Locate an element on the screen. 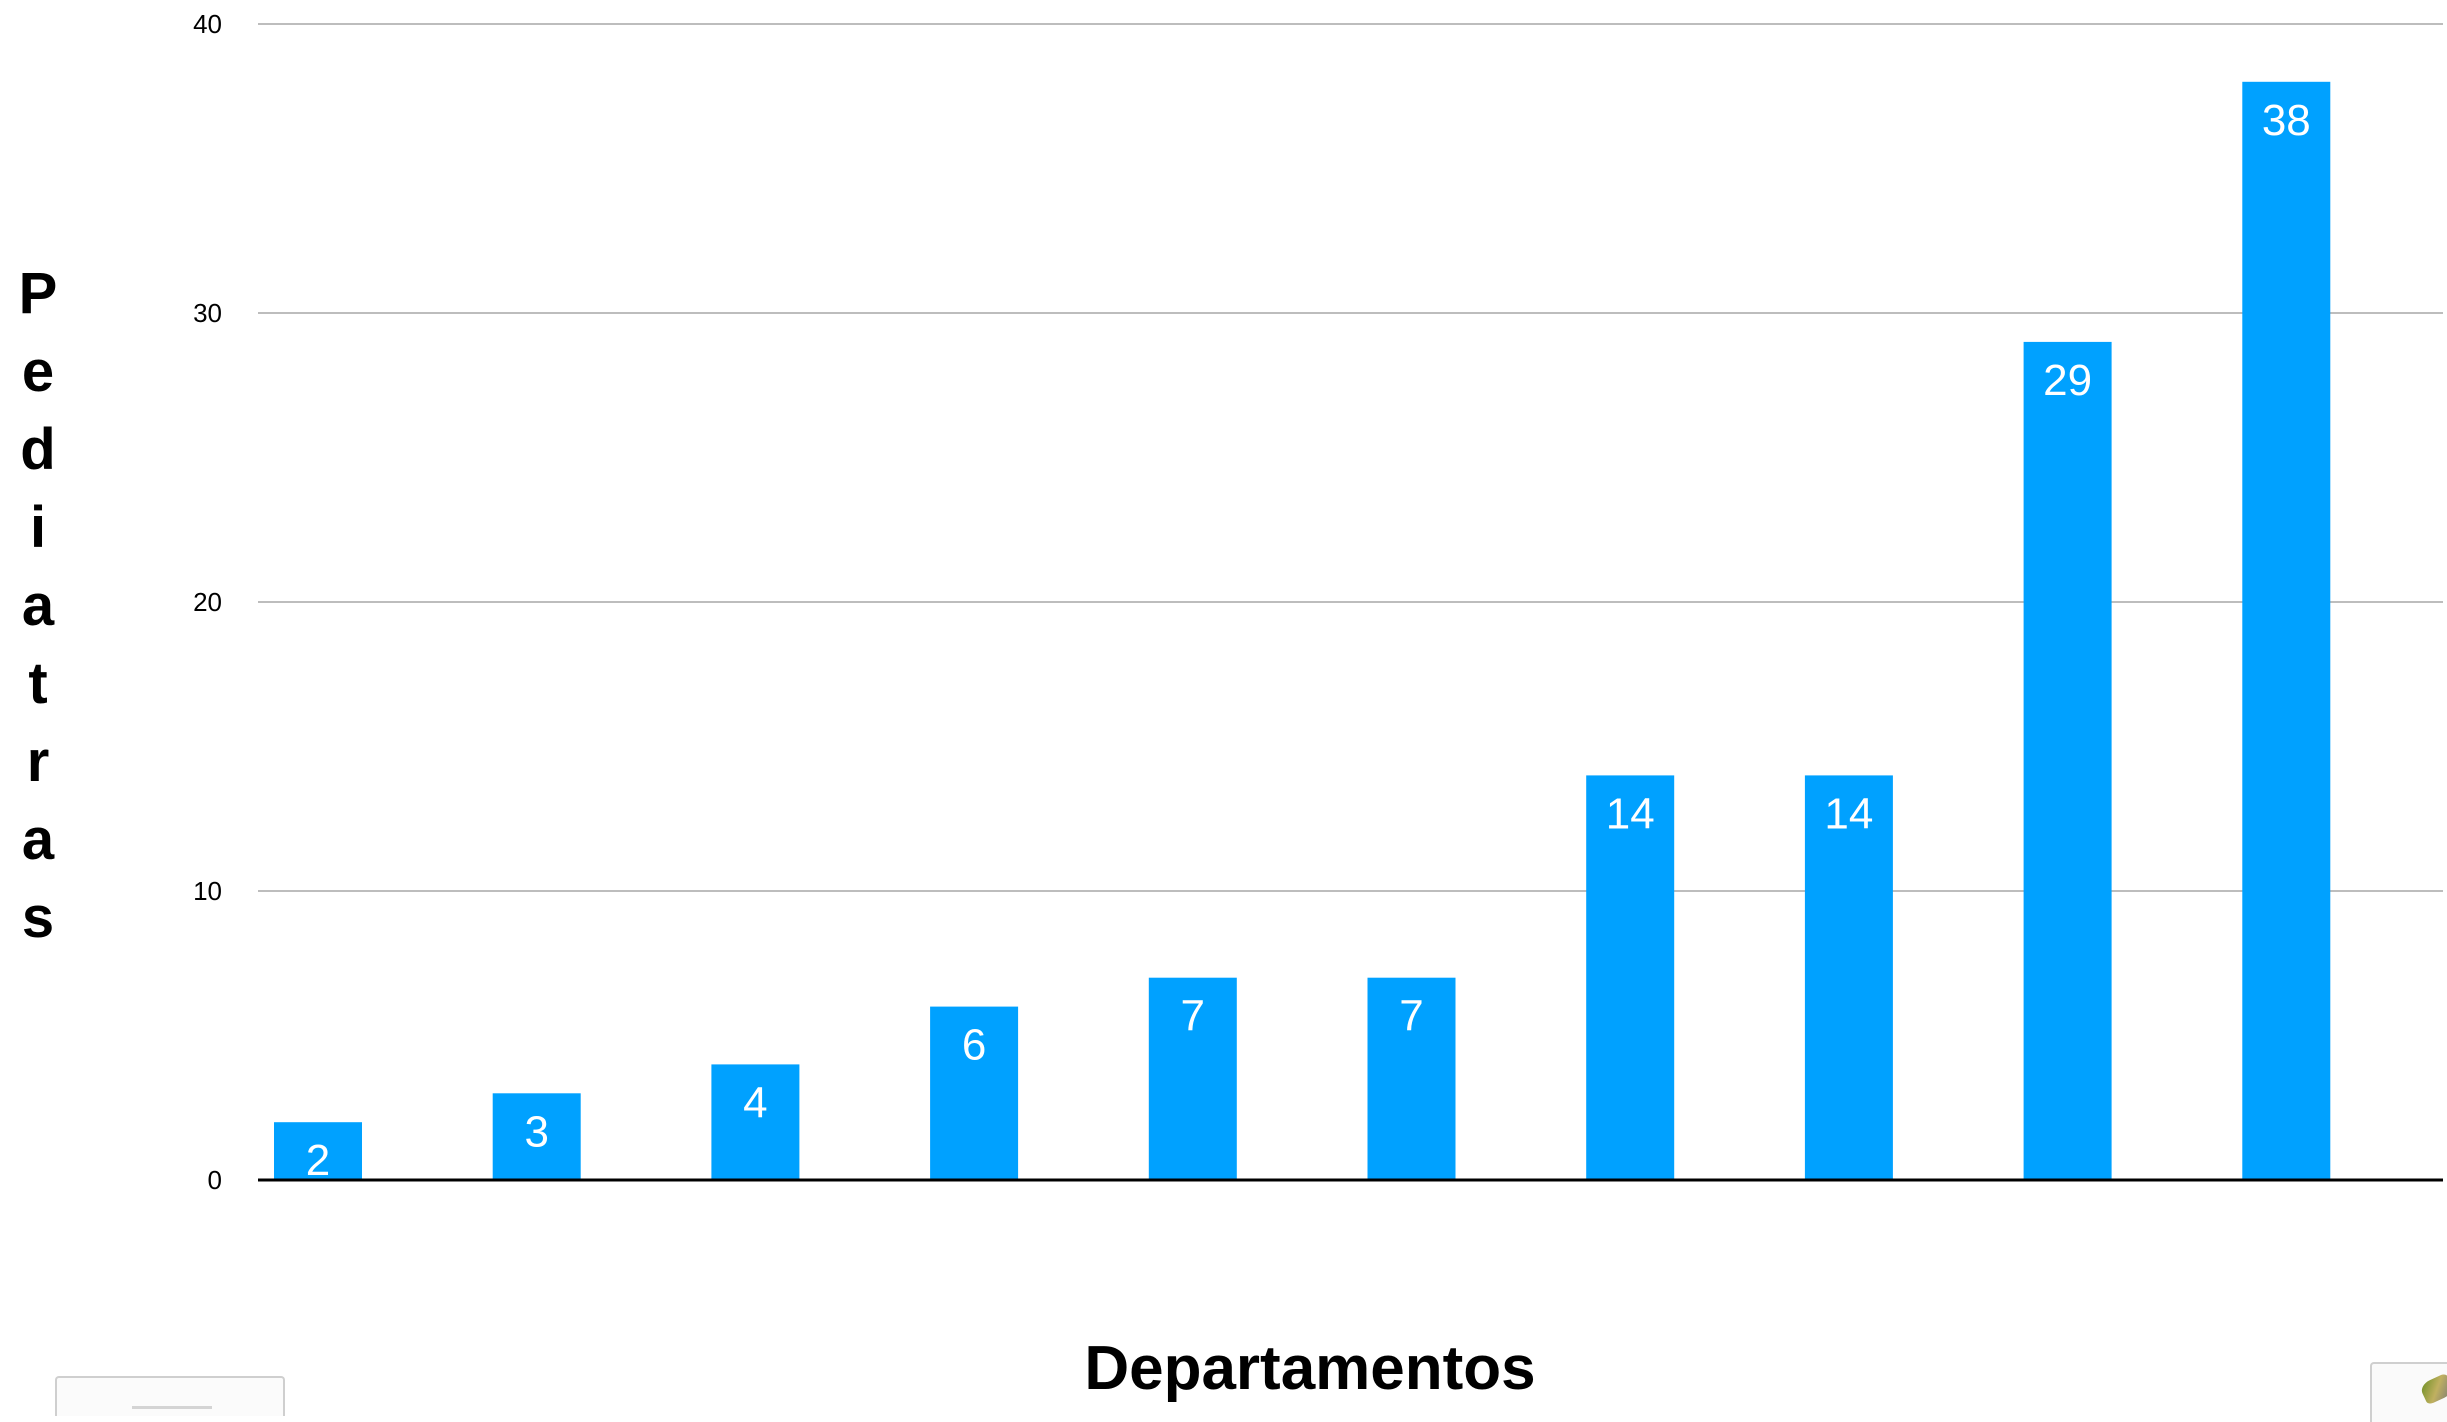  x-axis-title: Departamentos is located at coordinates (1310, 1368).